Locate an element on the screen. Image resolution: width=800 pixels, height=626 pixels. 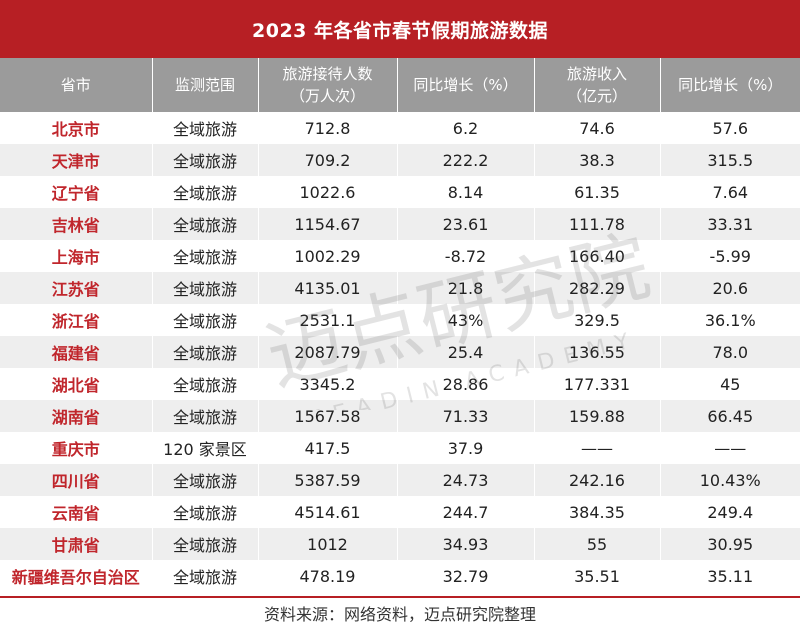
value-cell: 249.4 is located at coordinates (730, 512).